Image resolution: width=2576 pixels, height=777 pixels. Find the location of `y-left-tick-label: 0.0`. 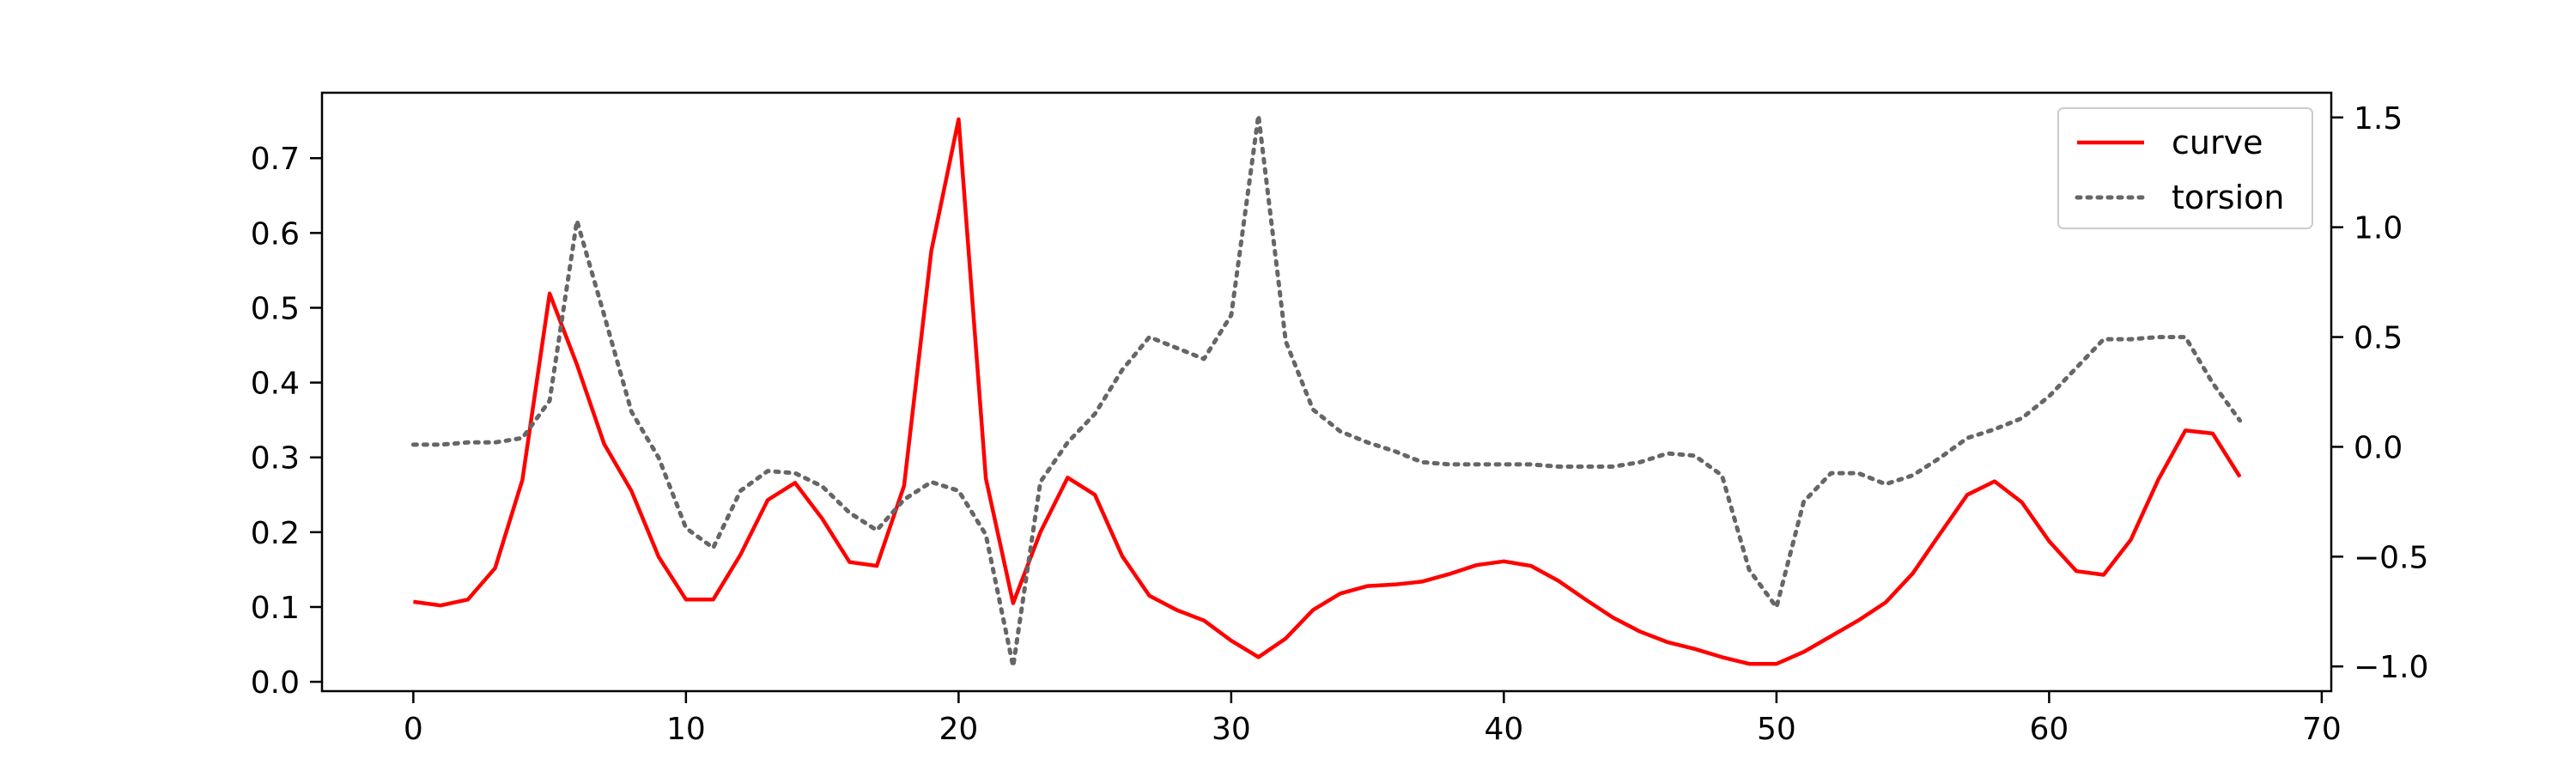

y-left-tick-label: 0.0 is located at coordinates (275, 683).